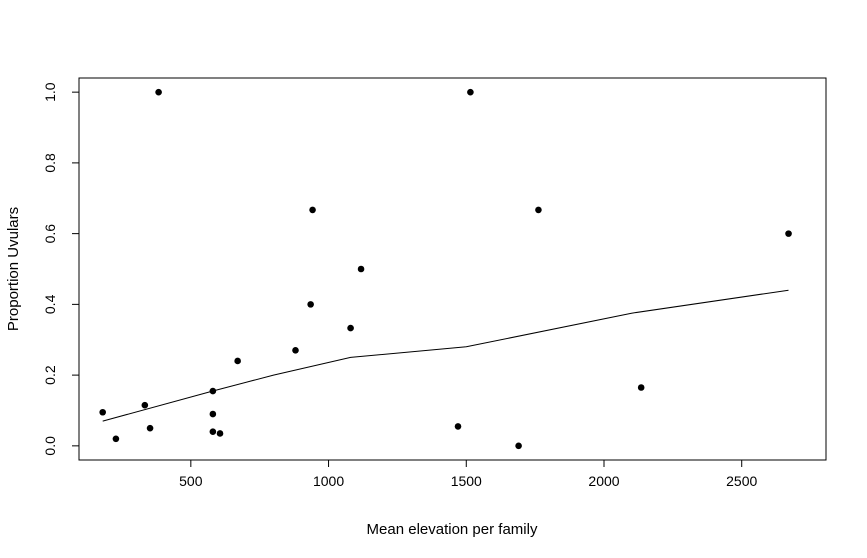  What do you see at coordinates (50, 163) in the screenshot?
I see `y-tick-label: 0.8` at bounding box center [50, 163].